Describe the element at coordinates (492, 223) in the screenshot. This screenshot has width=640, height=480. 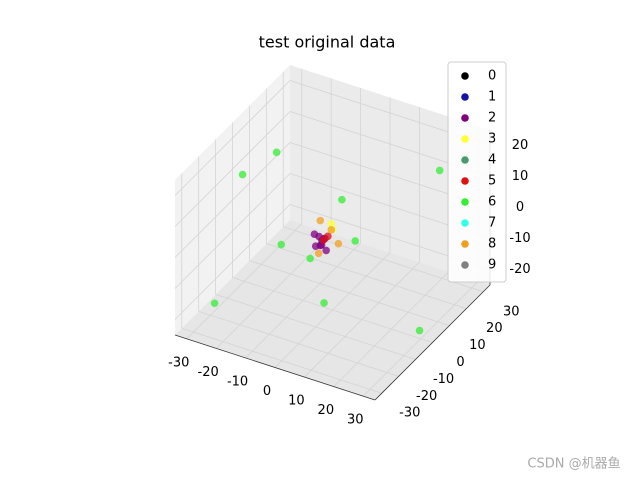
I see `legend-label: 7` at that location.